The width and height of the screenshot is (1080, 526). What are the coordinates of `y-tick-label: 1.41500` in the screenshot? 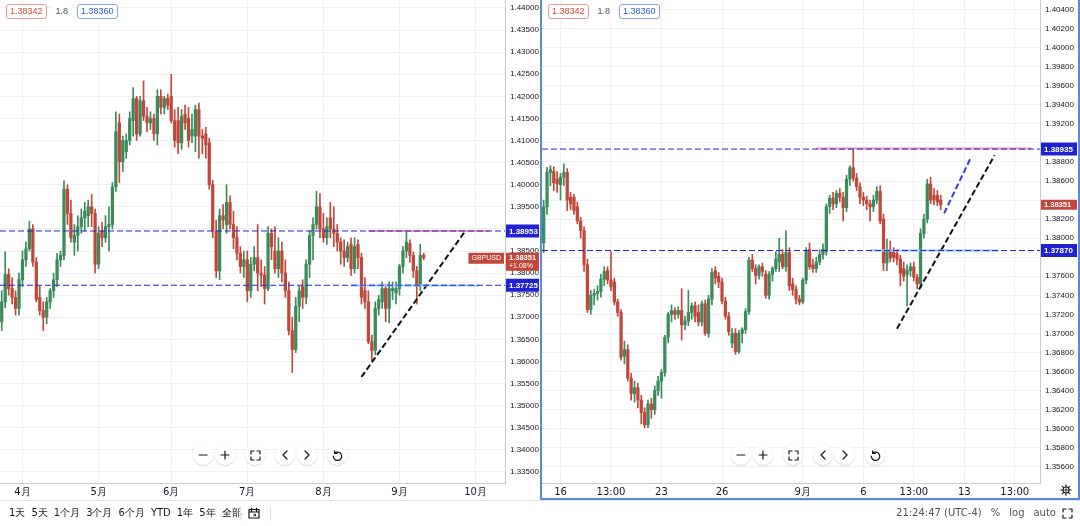 It's located at (525, 118).